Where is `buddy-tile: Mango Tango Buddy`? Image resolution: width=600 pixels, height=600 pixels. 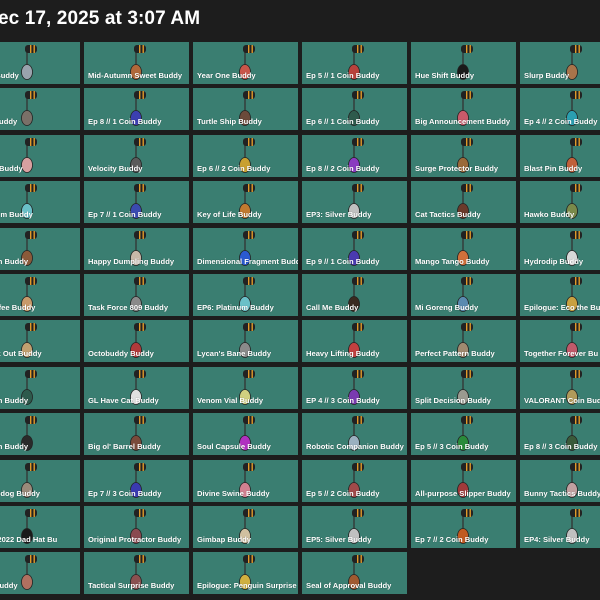 buddy-tile: Mango Tango Buddy is located at coordinates (463, 248).